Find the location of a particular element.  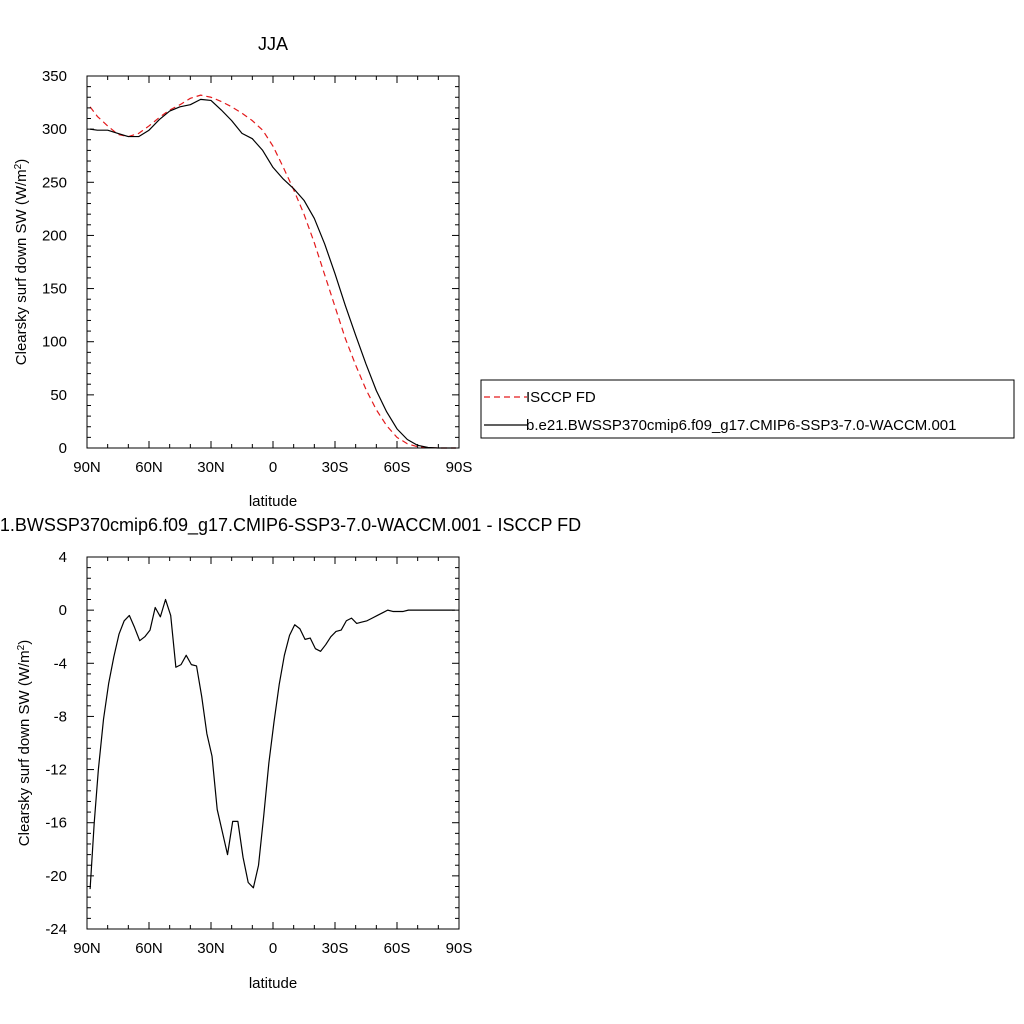

series-line-model is located at coordinates (273, 273).